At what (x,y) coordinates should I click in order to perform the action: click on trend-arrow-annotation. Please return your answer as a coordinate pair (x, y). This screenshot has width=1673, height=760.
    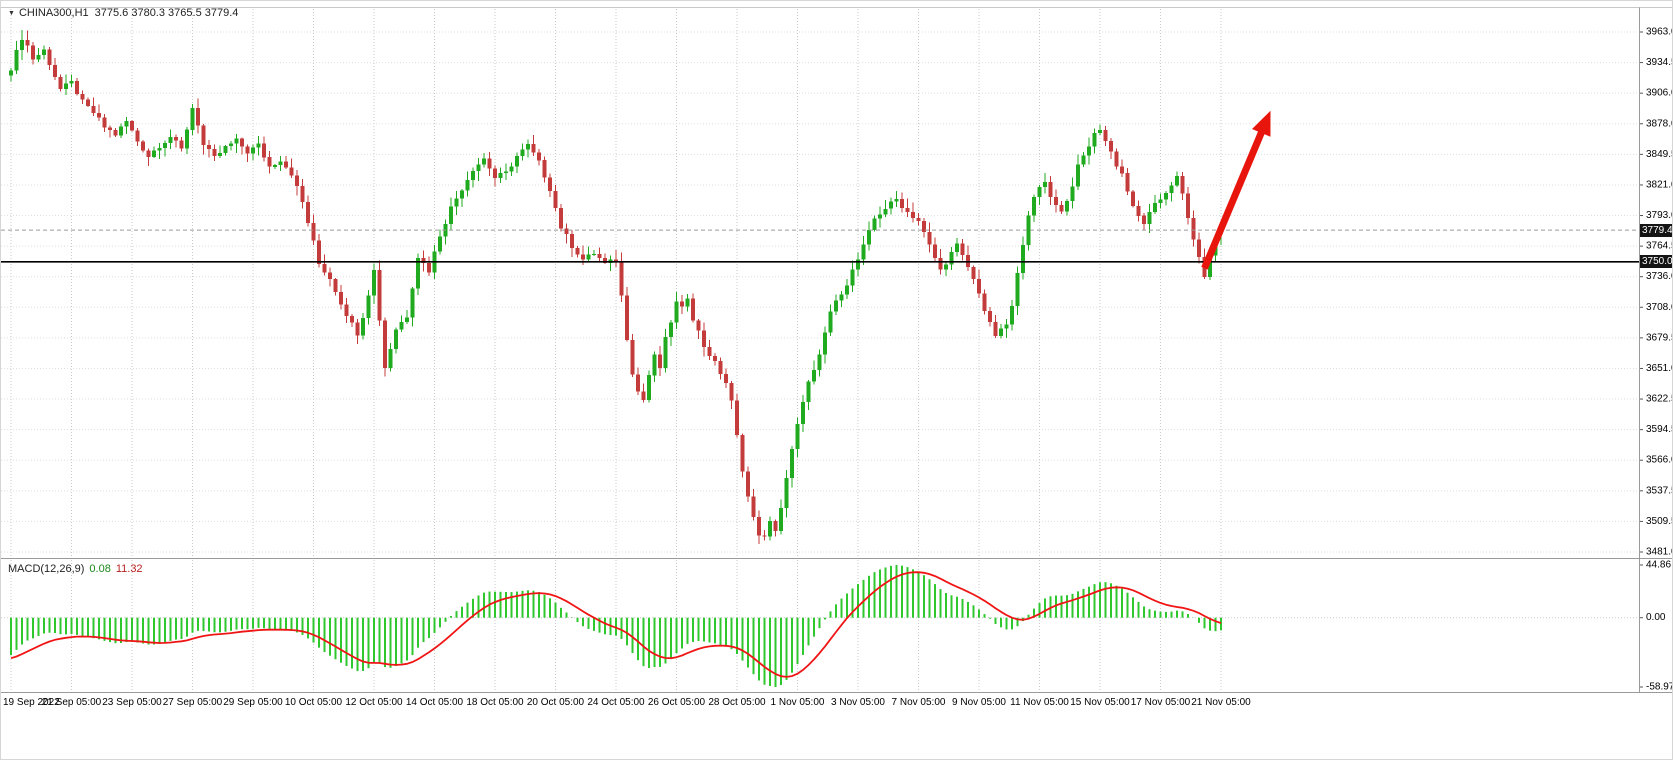
    Looking at the image, I should click on (1236, 190).